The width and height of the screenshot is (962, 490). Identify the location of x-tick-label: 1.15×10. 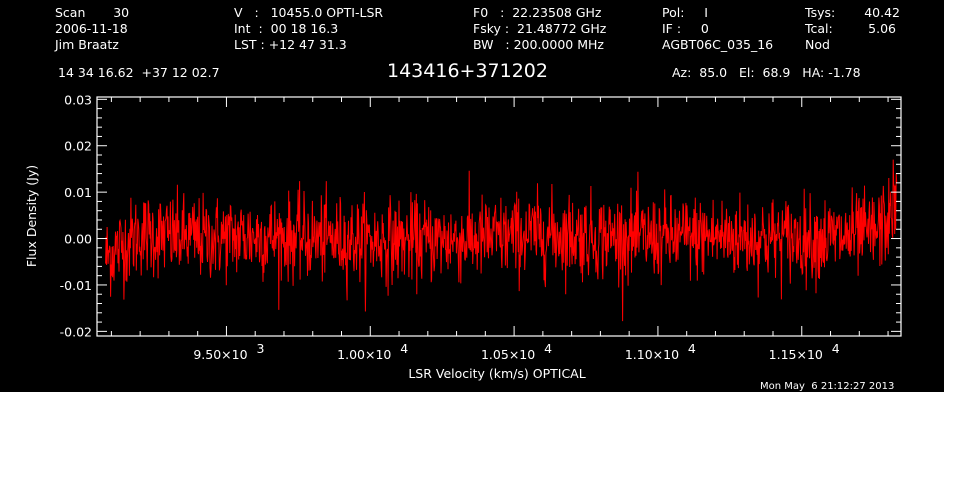
(796, 354).